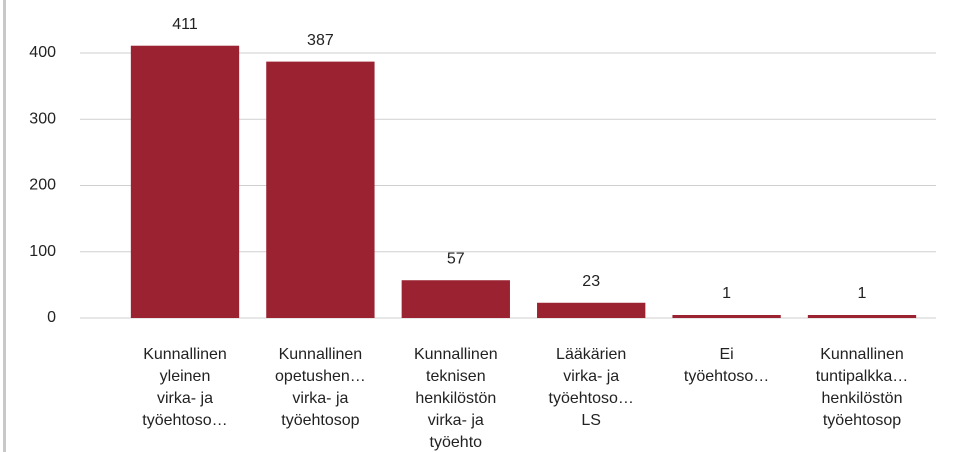 This screenshot has height=452, width=966. What do you see at coordinates (320, 40) in the screenshot?
I see `value-label: 387` at bounding box center [320, 40].